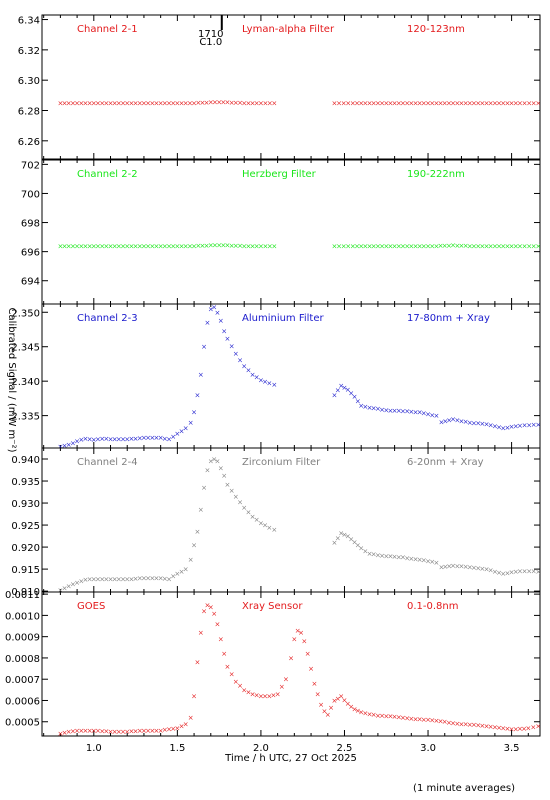 The image size is (550, 800). Describe the element at coordinates (30, 224) in the screenshot. I see `y-tick-label: 698` at that location.